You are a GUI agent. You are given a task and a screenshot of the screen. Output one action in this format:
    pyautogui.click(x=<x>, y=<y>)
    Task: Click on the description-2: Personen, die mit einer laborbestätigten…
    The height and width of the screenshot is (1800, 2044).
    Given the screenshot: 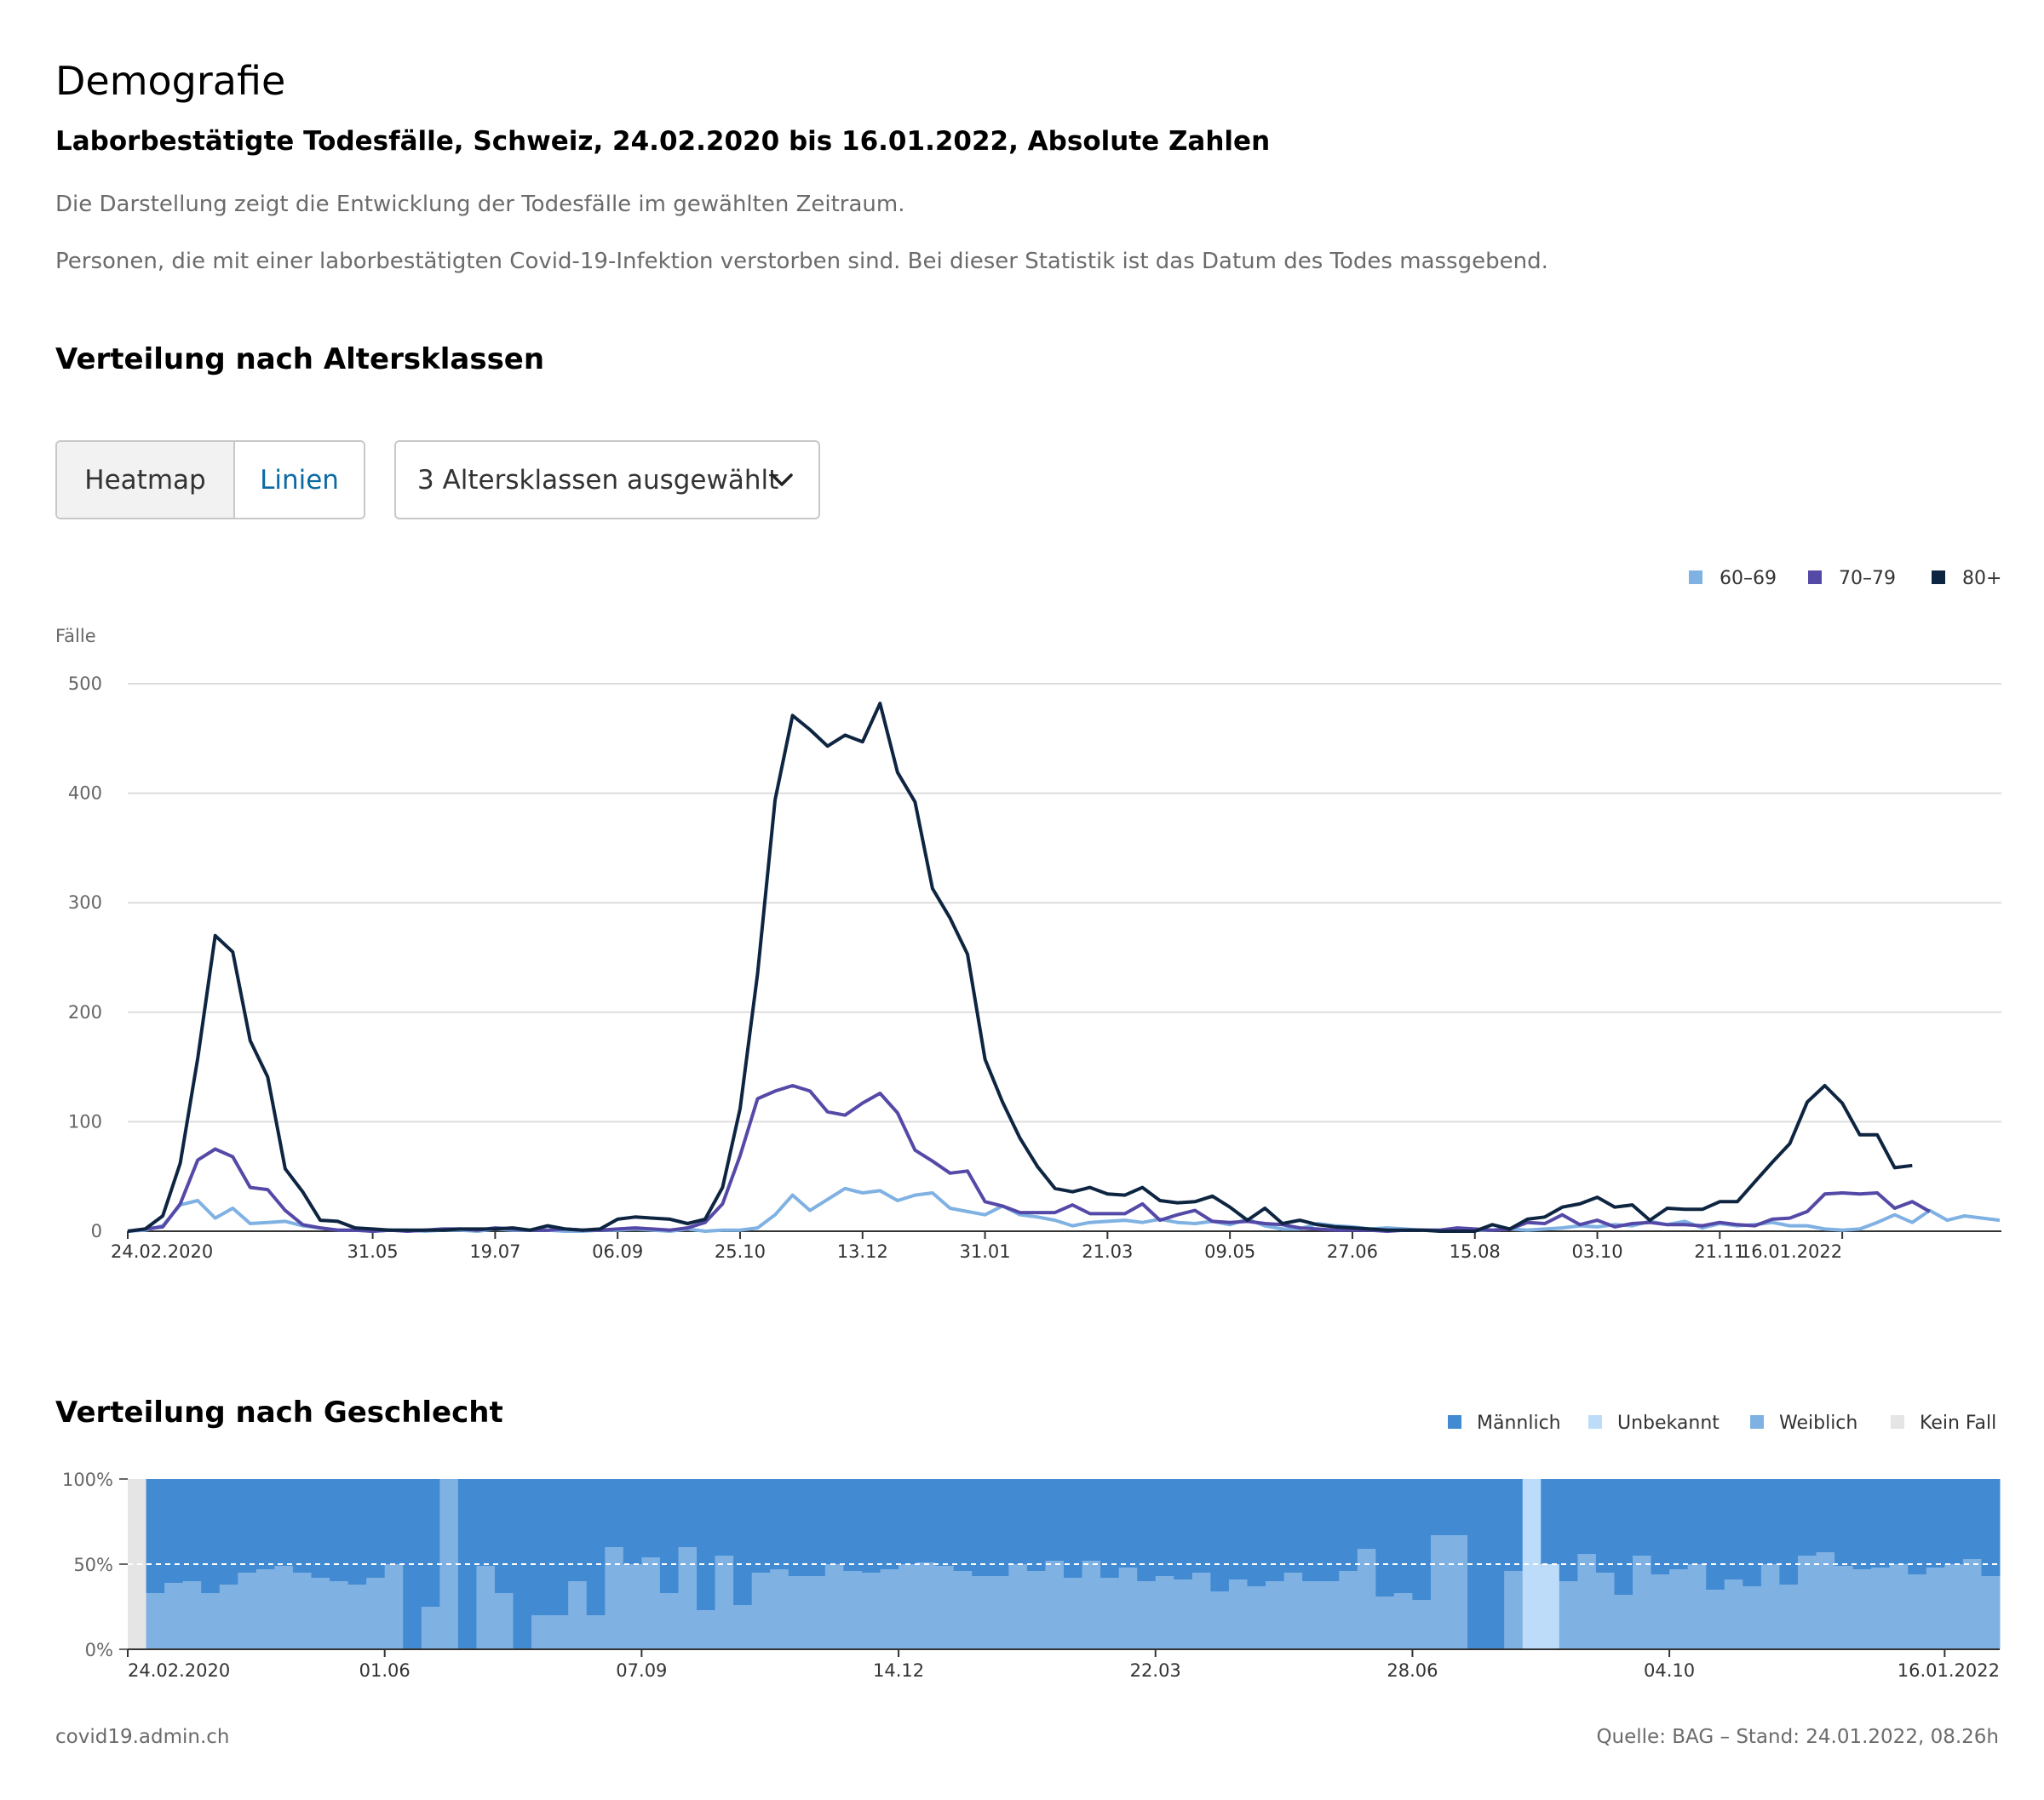 What is the action you would take?
    pyautogui.click(x=801, y=261)
    